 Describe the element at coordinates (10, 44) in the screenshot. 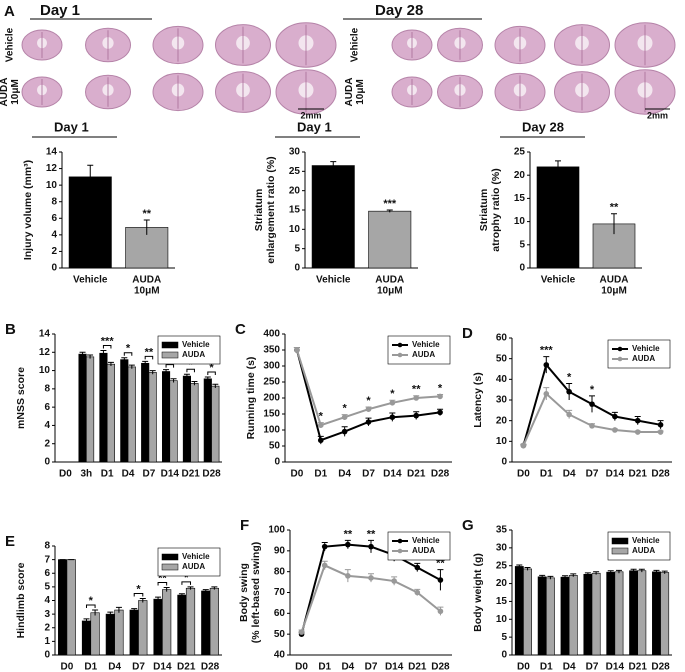

I see `row-label: Vehicle` at that location.